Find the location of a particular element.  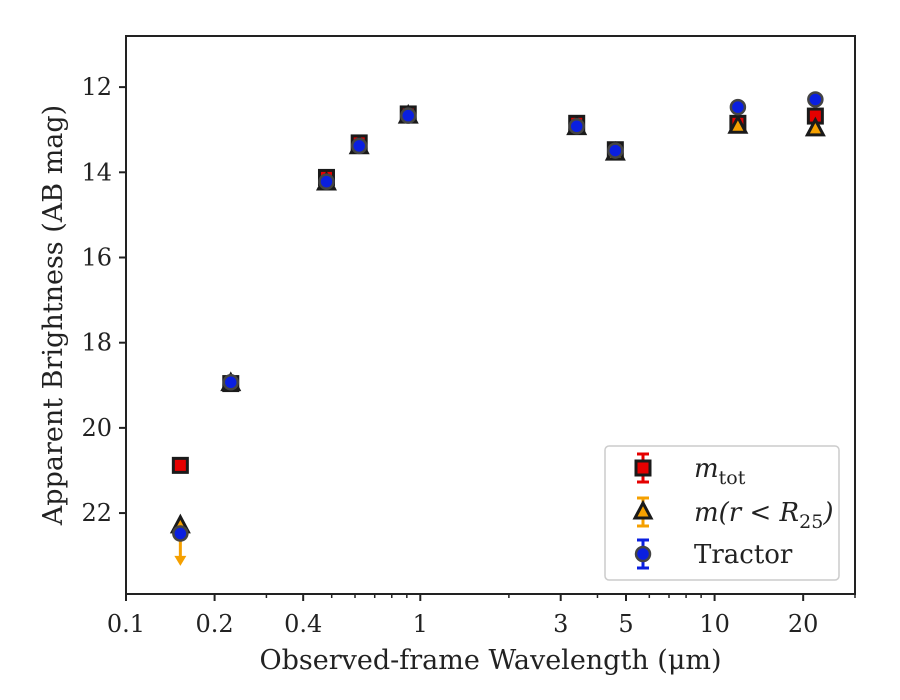

legend-label-tail: ) is located at coordinates (827, 513).